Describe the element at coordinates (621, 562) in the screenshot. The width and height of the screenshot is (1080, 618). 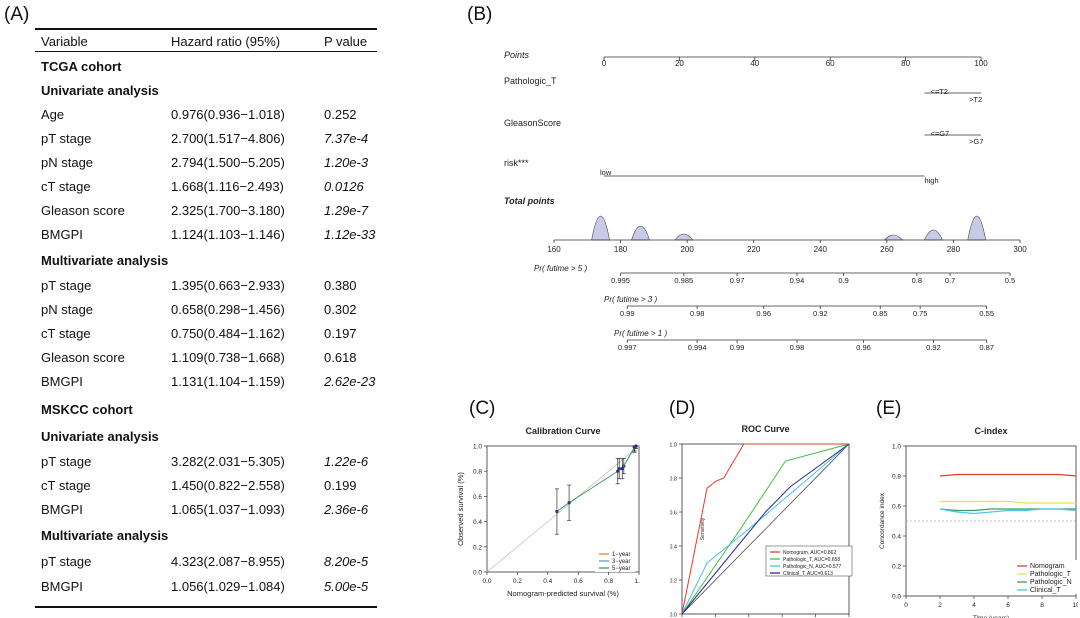
I see `legend-entry: 3−year` at that location.